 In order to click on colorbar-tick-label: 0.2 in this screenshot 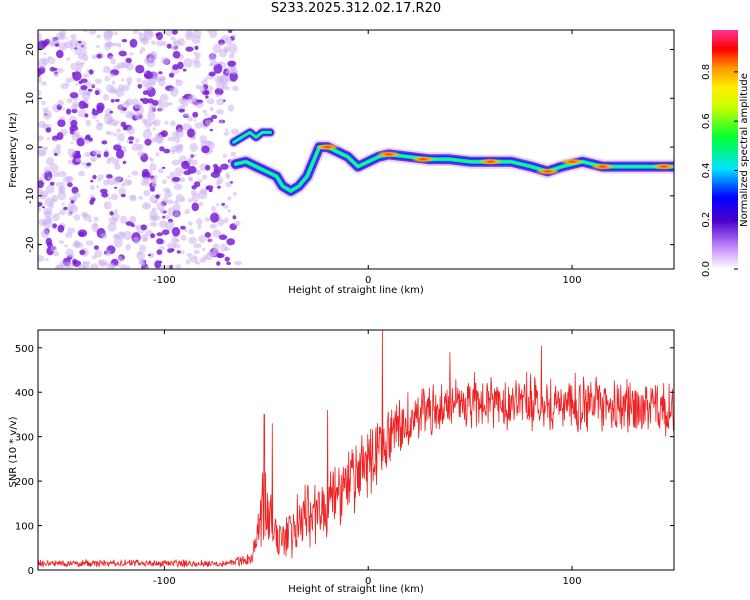, I will do `click(706, 220)`.